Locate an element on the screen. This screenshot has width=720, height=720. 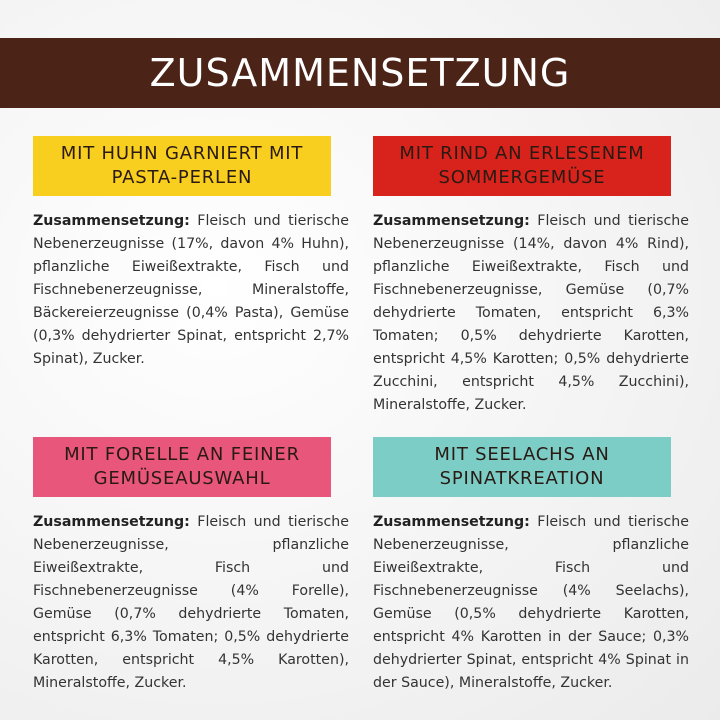
heading: SOMMERGEMÜSE is located at coordinates (522, 177).